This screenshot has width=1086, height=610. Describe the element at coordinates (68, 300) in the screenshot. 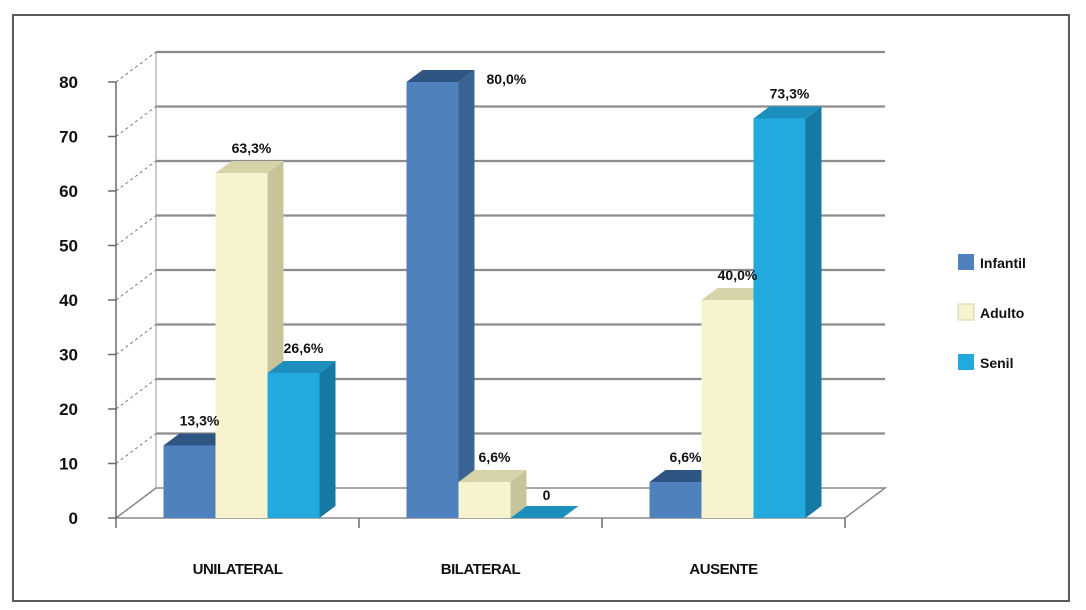

I see `y-tick-label: 40` at that location.